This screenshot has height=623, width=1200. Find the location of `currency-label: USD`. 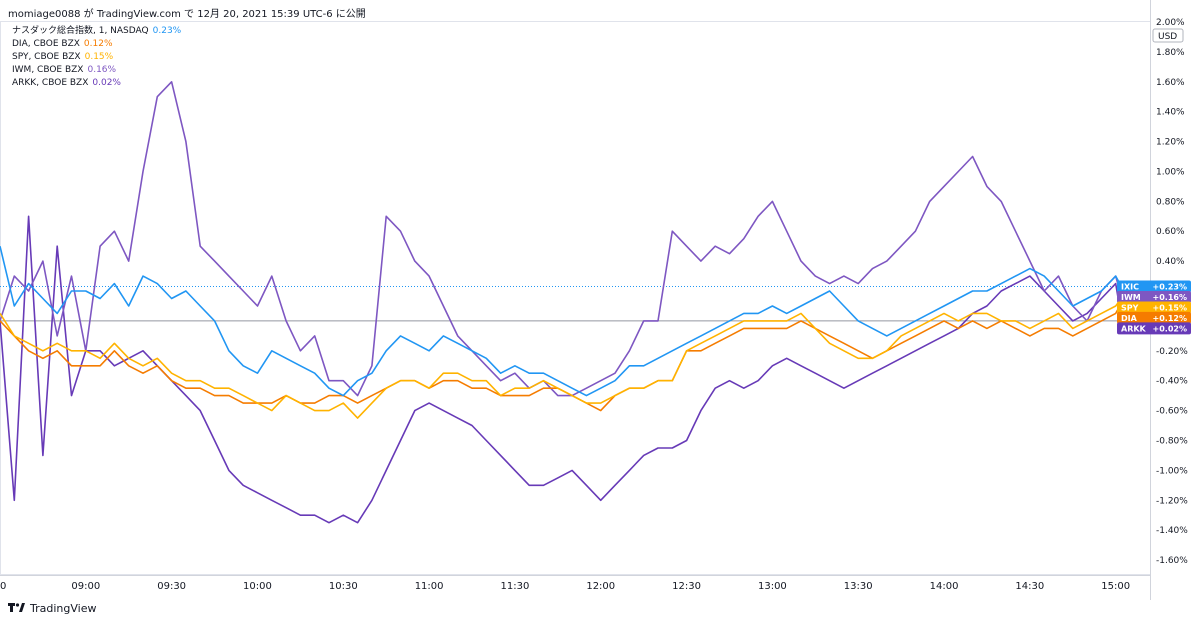

currency-label: USD is located at coordinates (1167, 37).